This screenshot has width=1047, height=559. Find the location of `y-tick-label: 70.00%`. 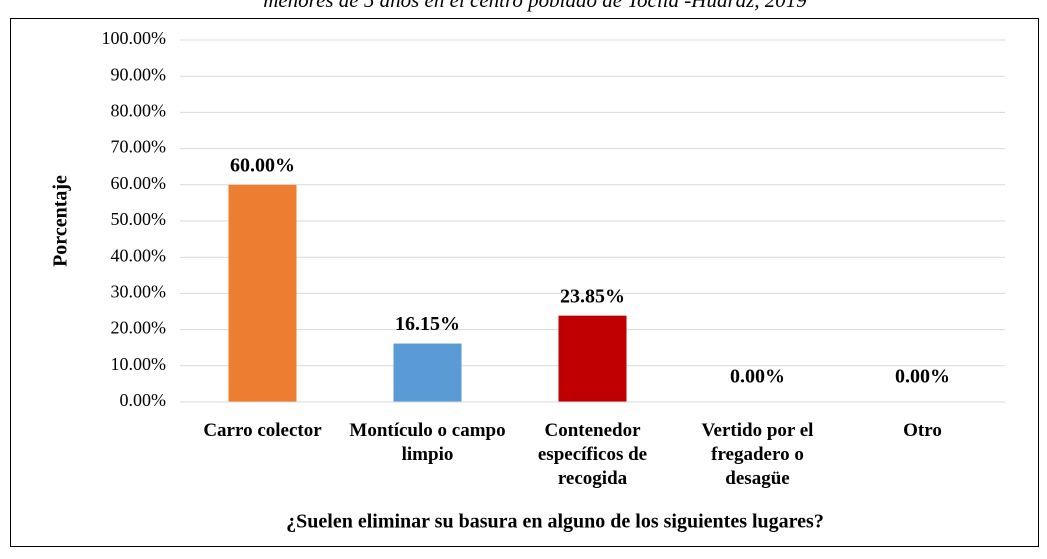

y-tick-label: 70.00% is located at coordinates (139, 147).